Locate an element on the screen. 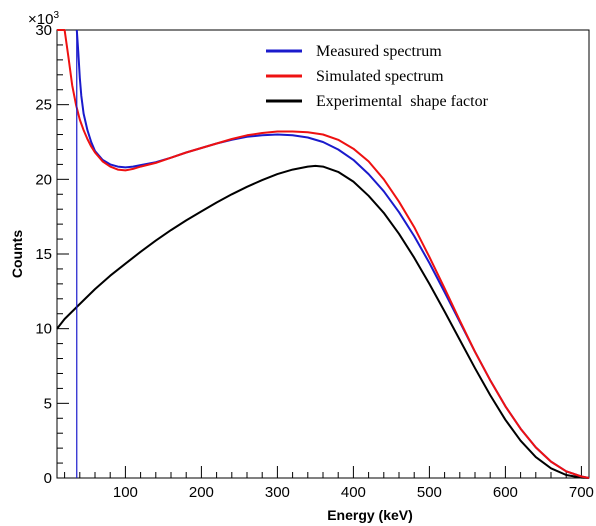 The width and height of the screenshot is (596, 526). x-tick-label: 200 is located at coordinates (201, 492).